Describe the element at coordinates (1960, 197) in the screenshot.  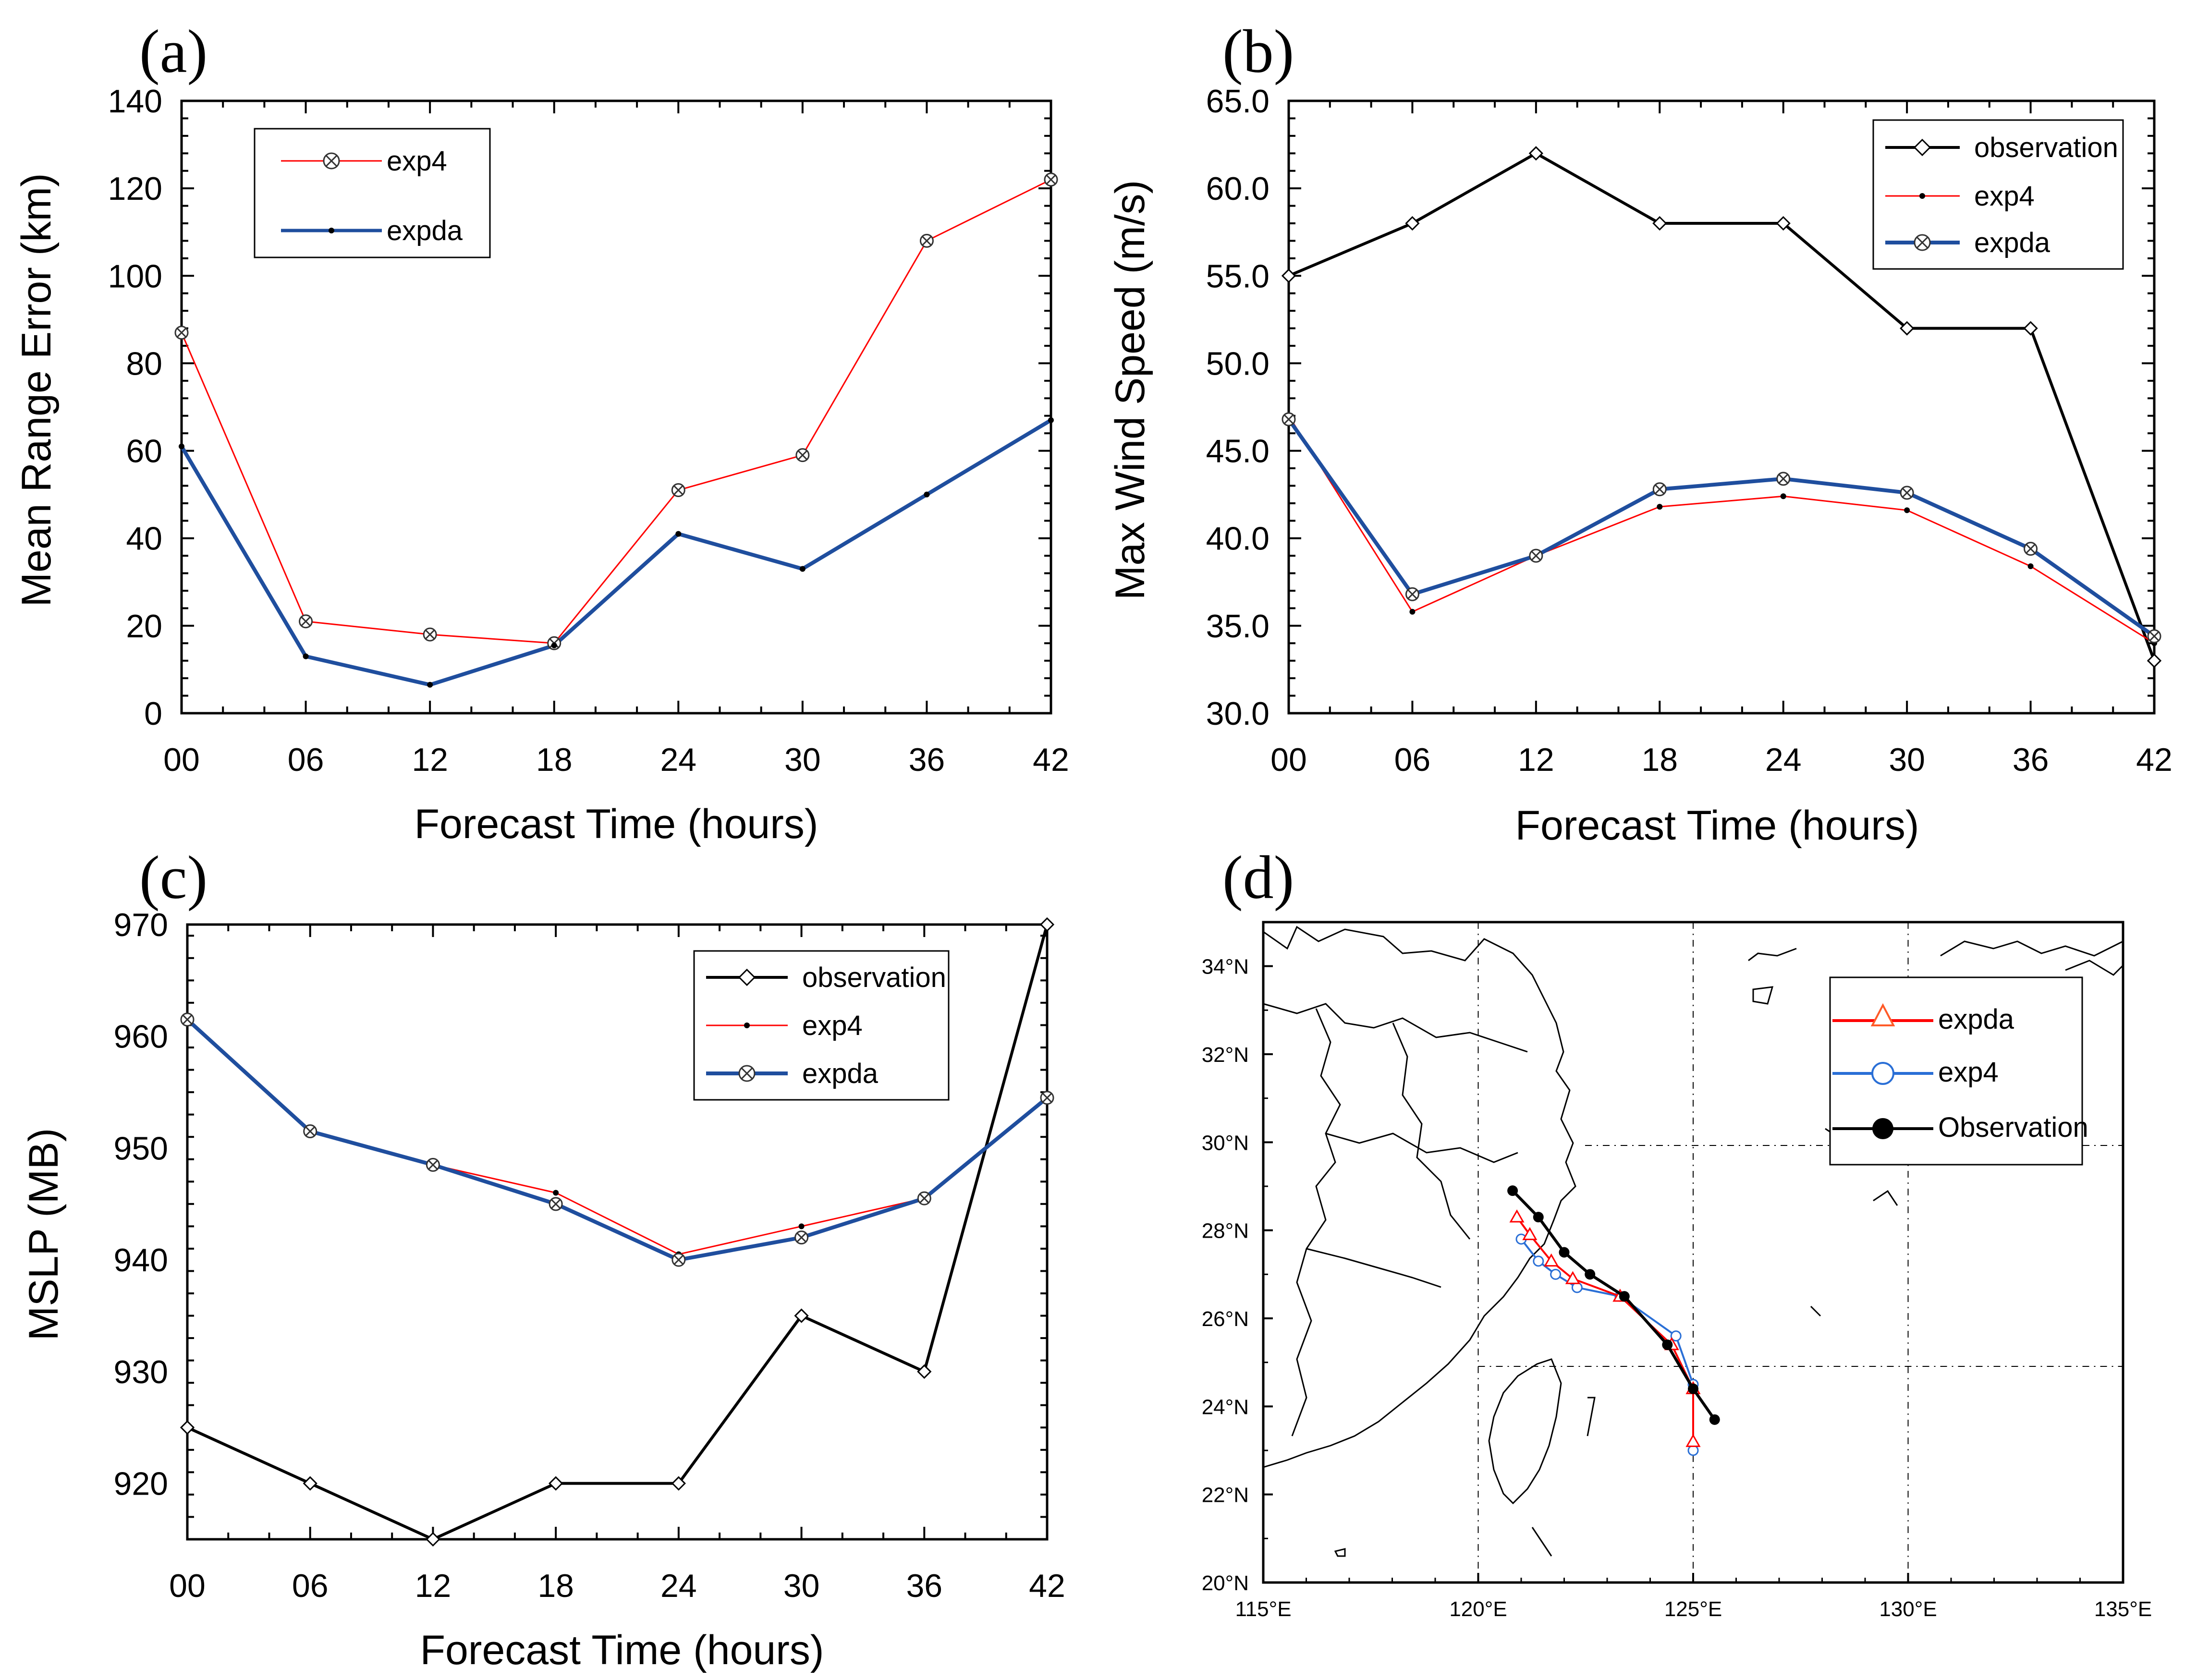
I see `legend-entry-exp4-b: exp4` at that location.